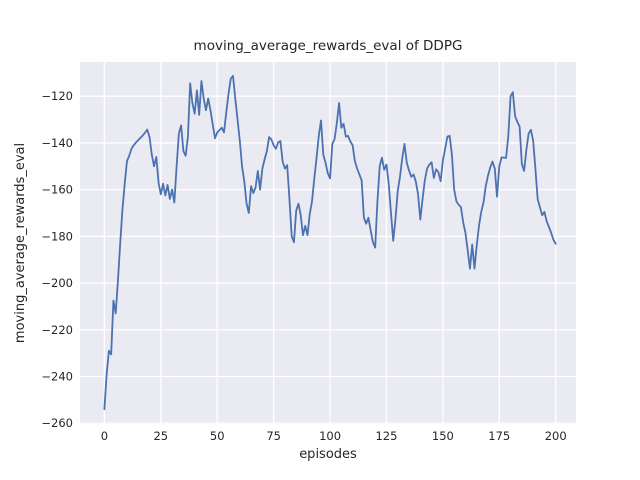  I want to click on y-tick-label: −200, so click(57, 283).